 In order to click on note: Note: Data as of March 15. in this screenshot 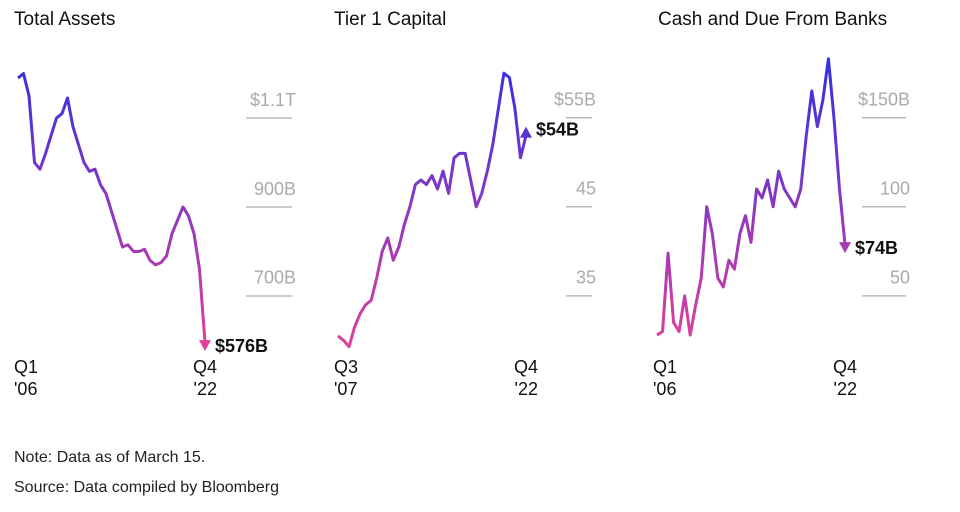, I will do `click(109, 457)`.